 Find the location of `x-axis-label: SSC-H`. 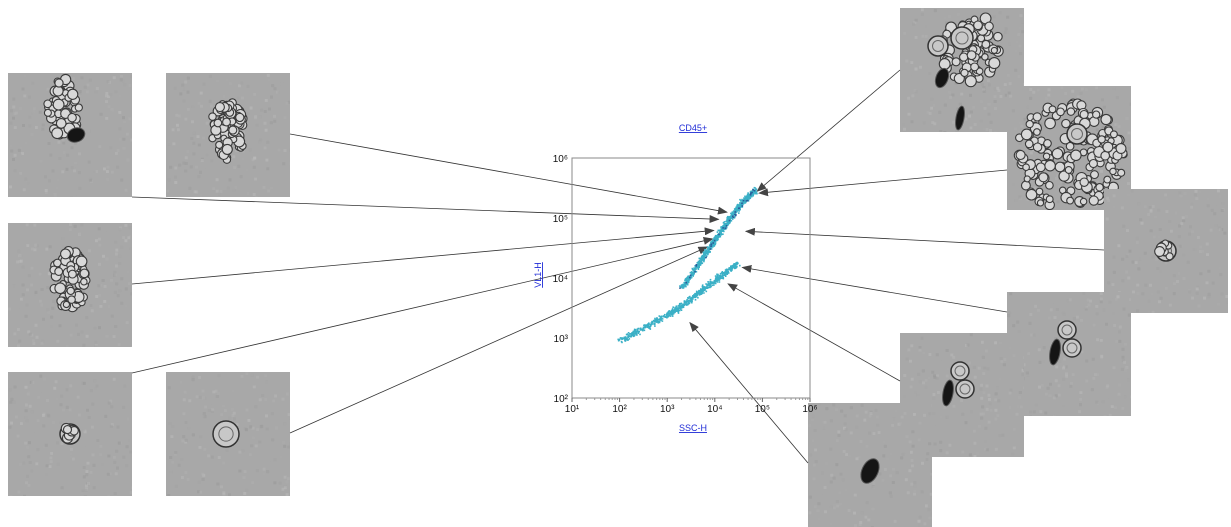

x-axis-label: SSC-H is located at coordinates (693, 428).